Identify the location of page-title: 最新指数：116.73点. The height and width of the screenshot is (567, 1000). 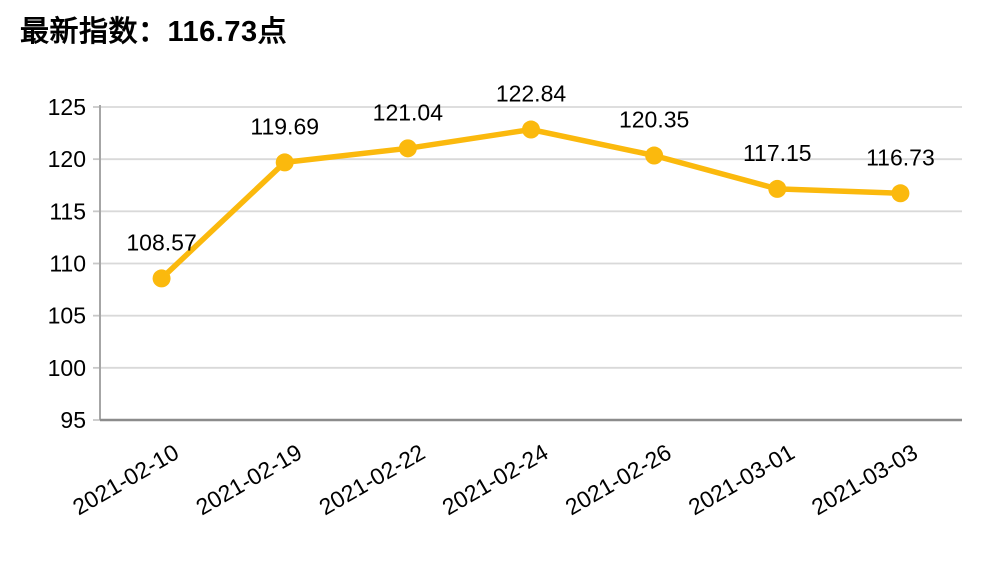
(154, 32).